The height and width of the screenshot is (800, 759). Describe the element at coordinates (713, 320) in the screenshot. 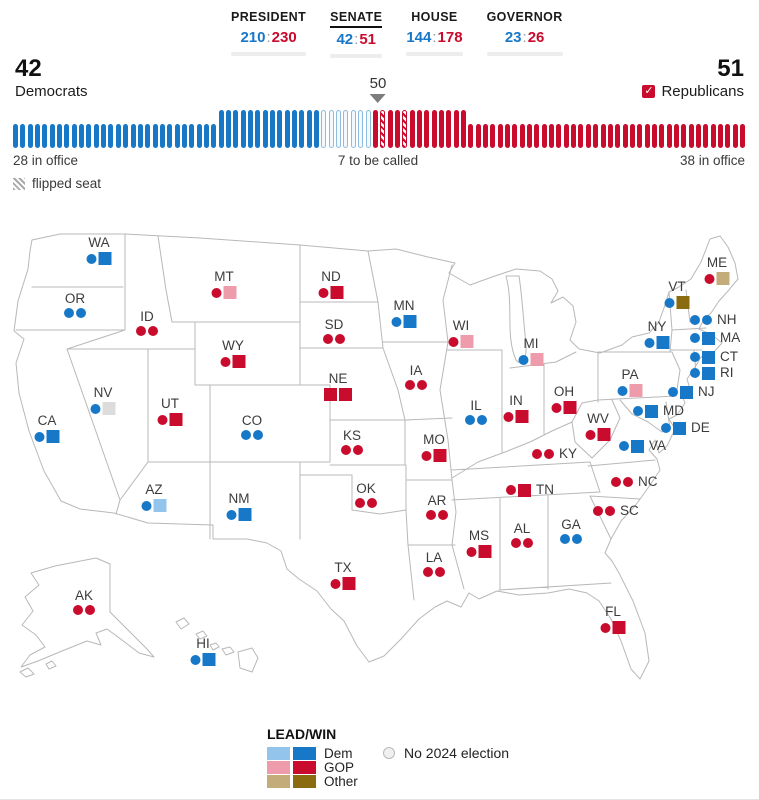

I see `state-NH: NH` at that location.